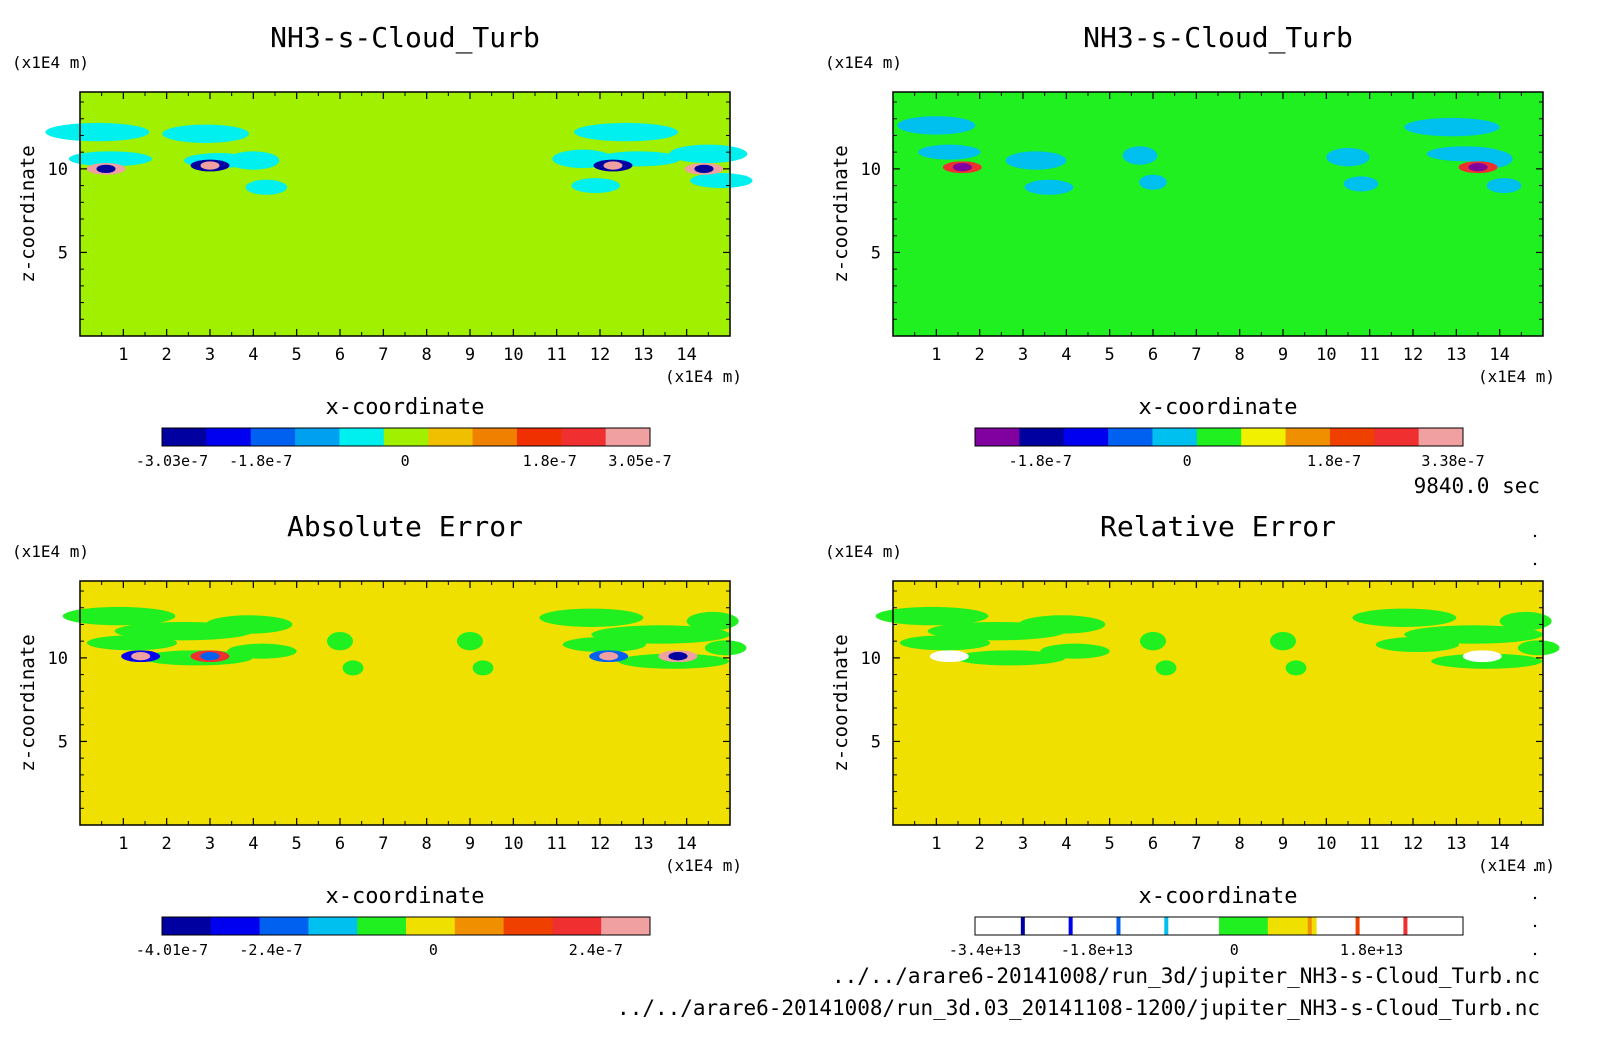 The height and width of the screenshot is (1054, 1604). I want to click on colorbar-label: -2.4e-7, so click(270, 950).